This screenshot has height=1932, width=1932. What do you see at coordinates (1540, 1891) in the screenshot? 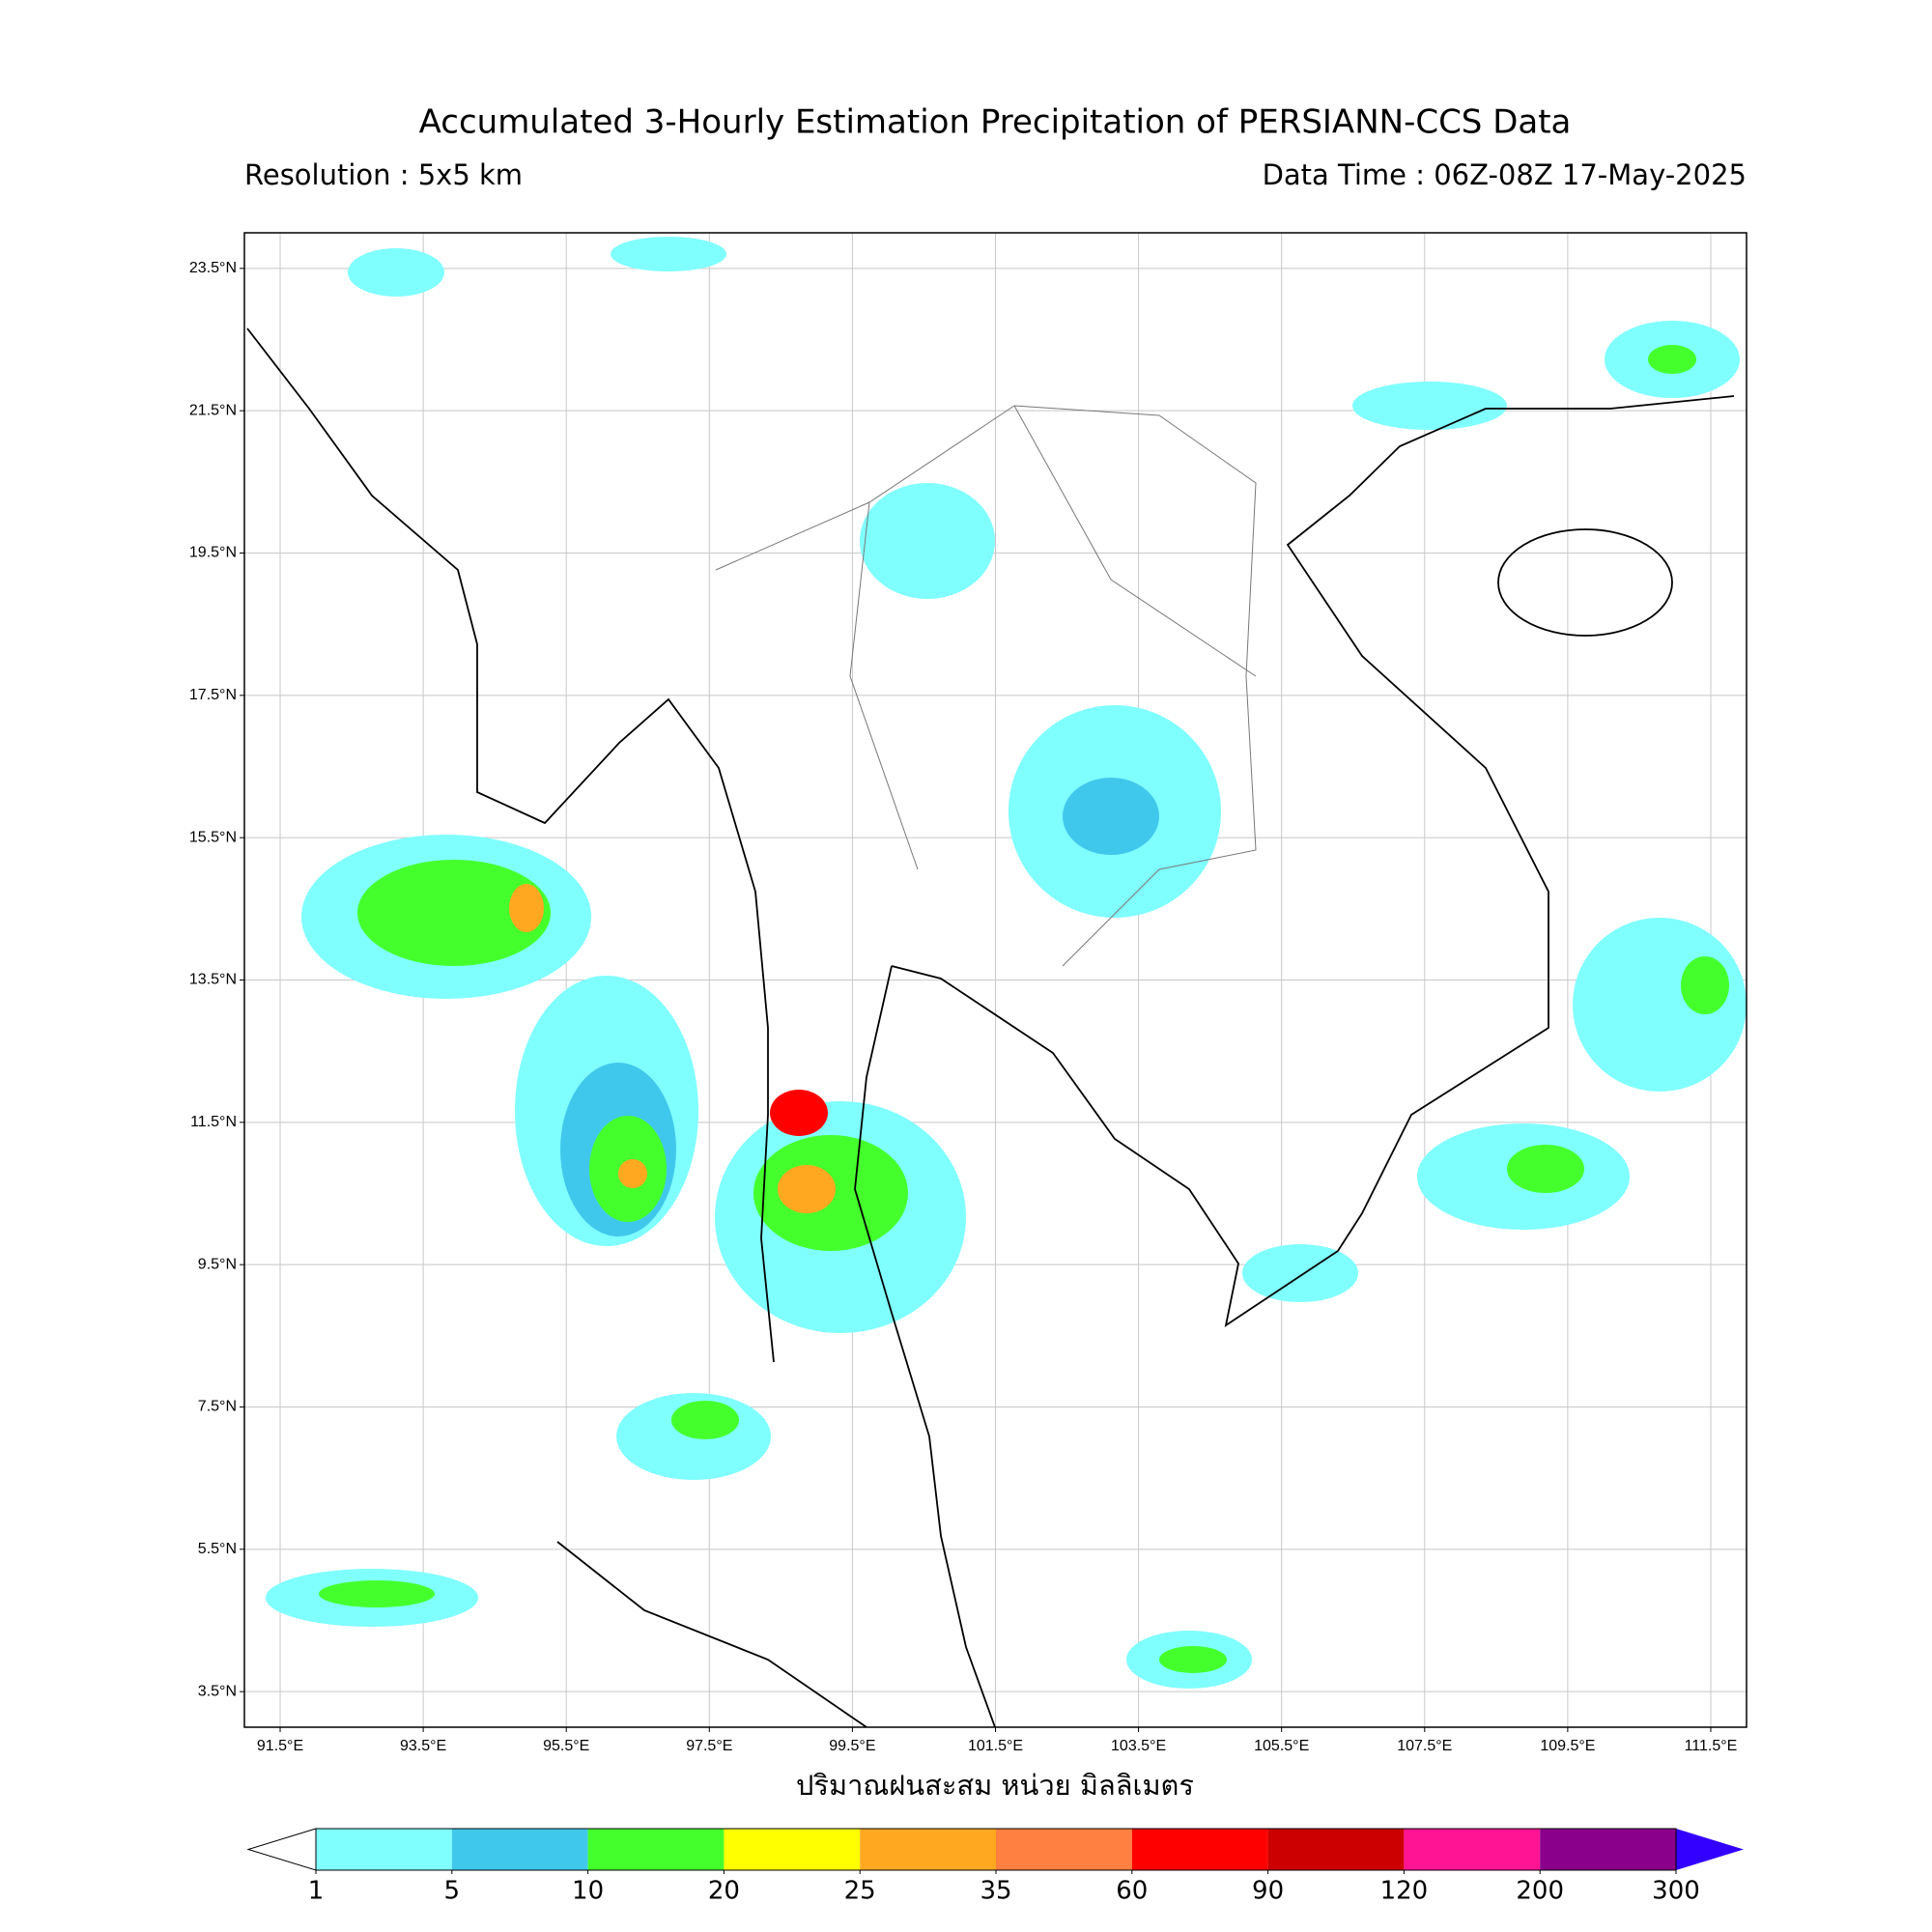
I see `colorbar-level: 200` at bounding box center [1540, 1891].